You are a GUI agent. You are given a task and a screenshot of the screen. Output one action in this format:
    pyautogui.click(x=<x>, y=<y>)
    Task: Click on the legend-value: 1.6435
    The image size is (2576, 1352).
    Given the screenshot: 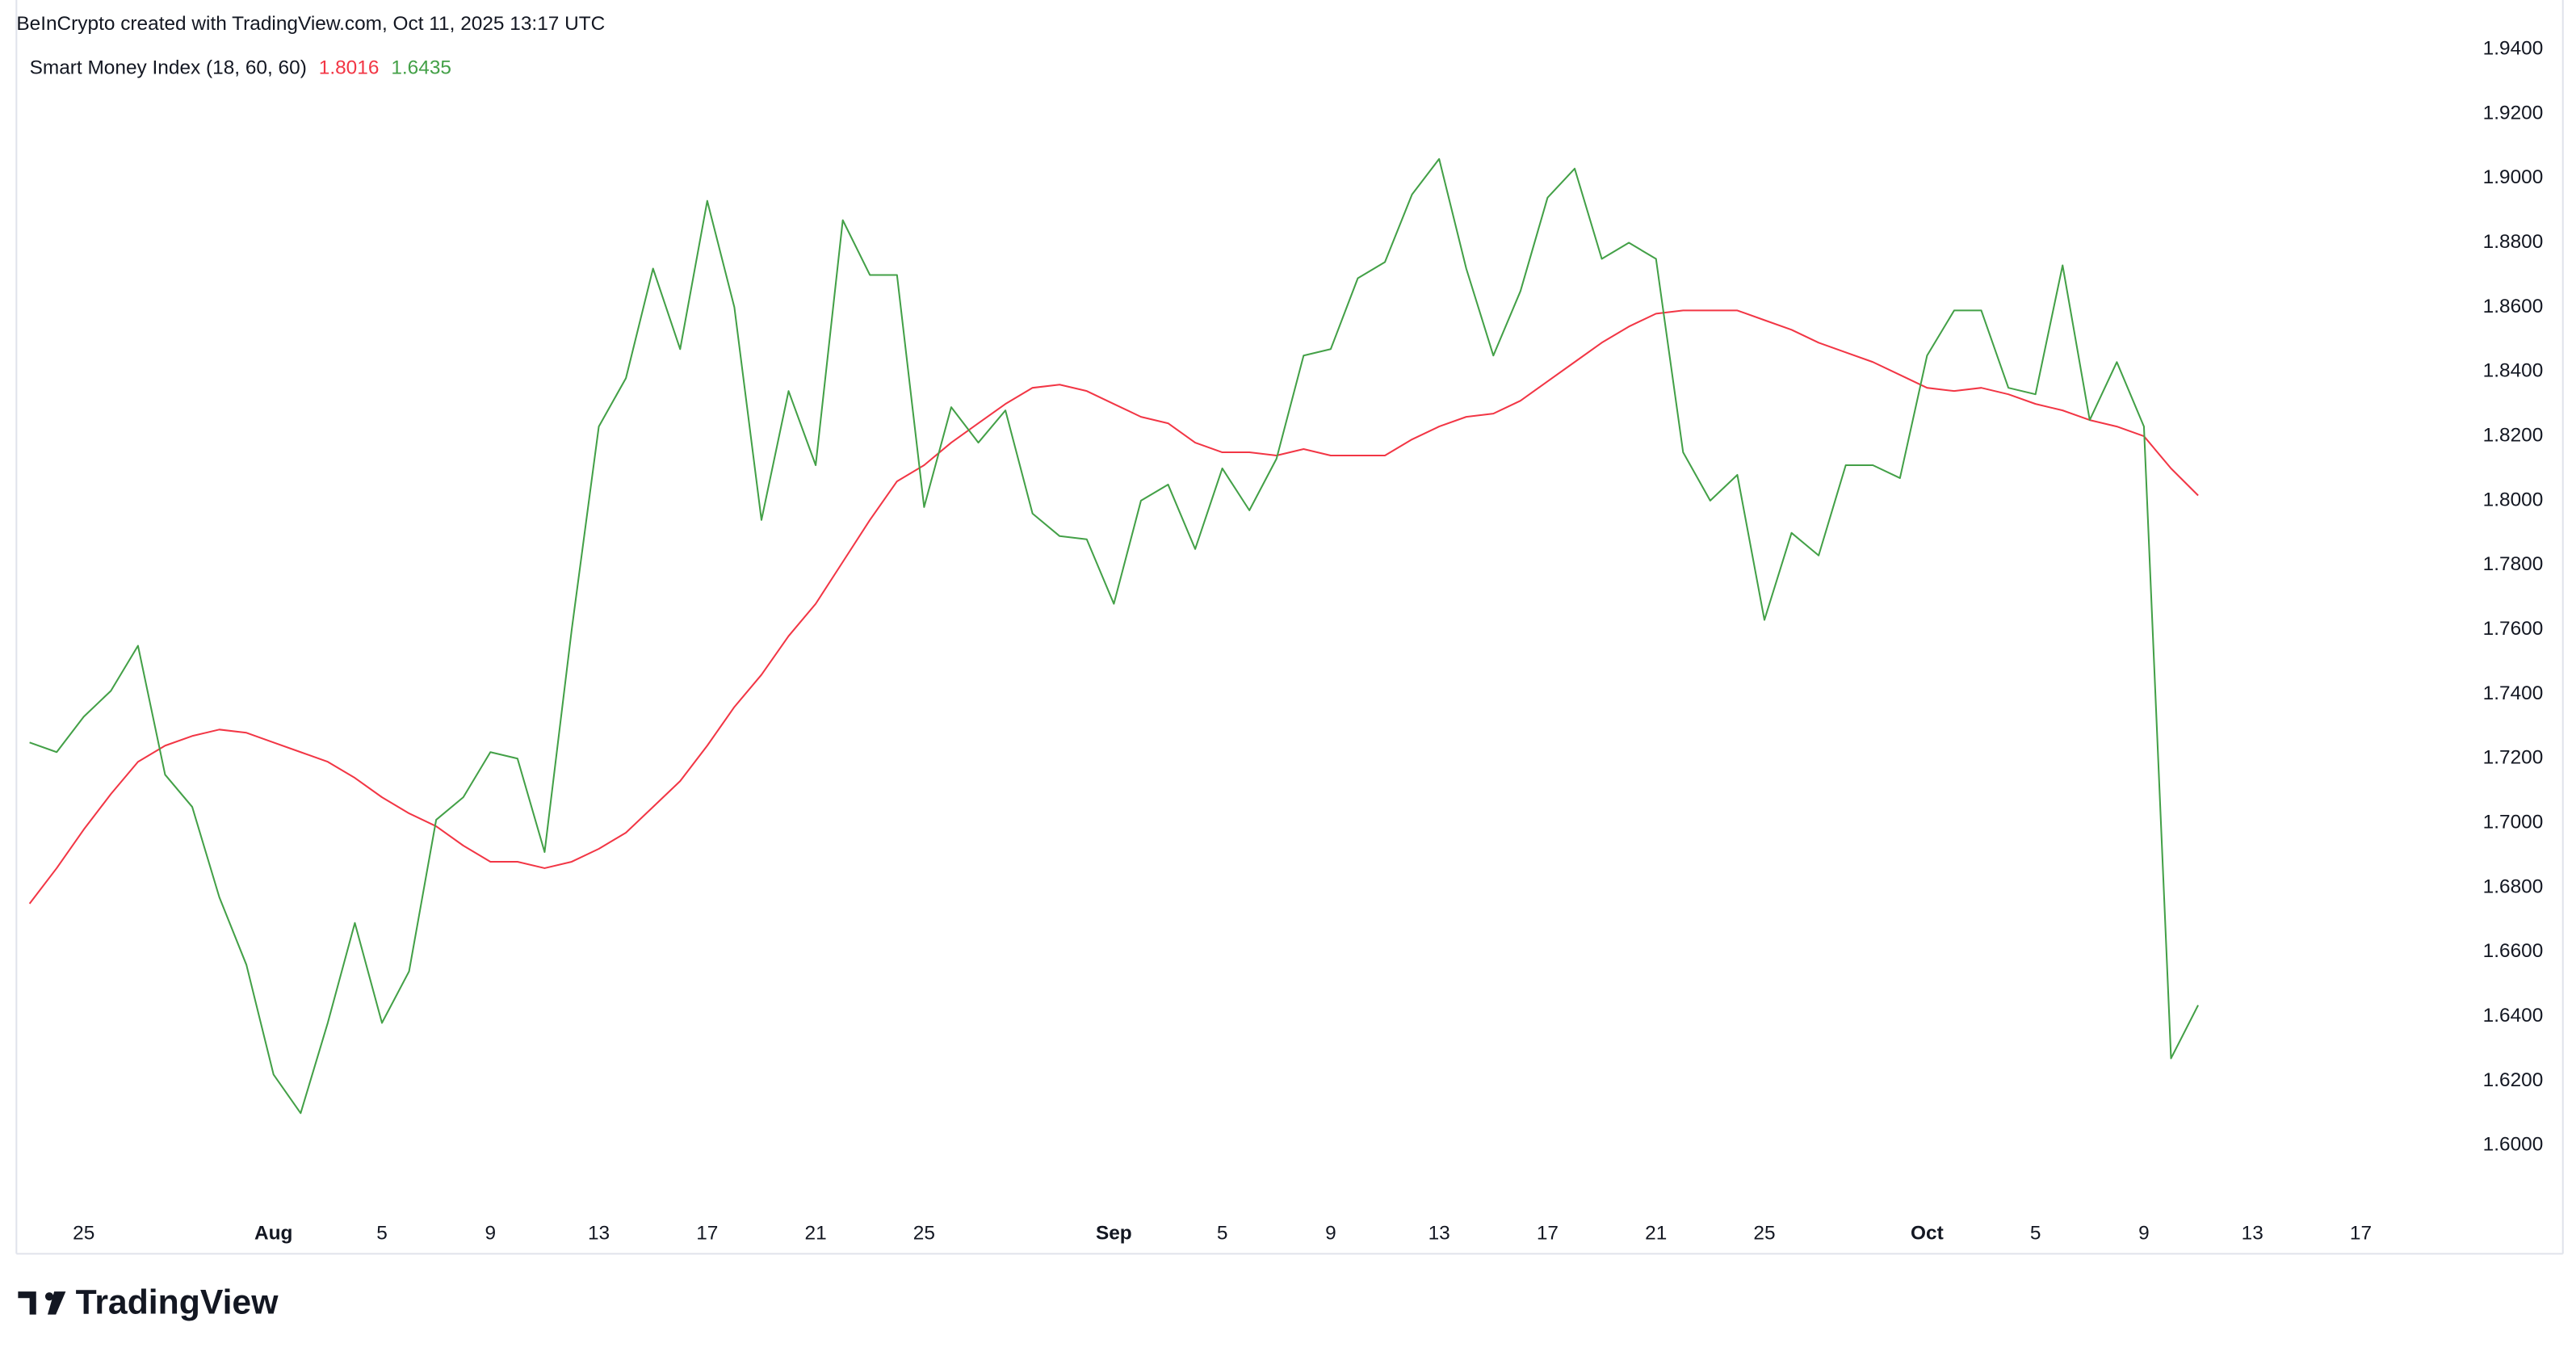 What is the action you would take?
    pyautogui.click(x=421, y=68)
    